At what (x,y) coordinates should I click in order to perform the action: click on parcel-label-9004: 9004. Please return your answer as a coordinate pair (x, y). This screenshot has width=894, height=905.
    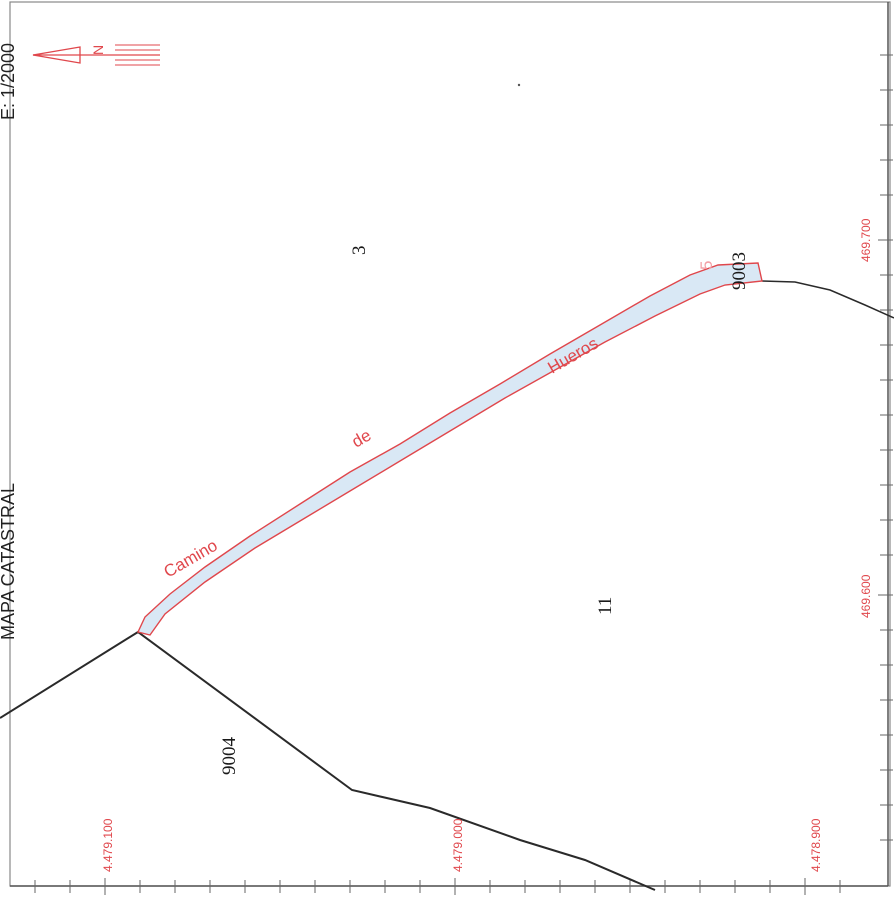
    Looking at the image, I should click on (229, 756).